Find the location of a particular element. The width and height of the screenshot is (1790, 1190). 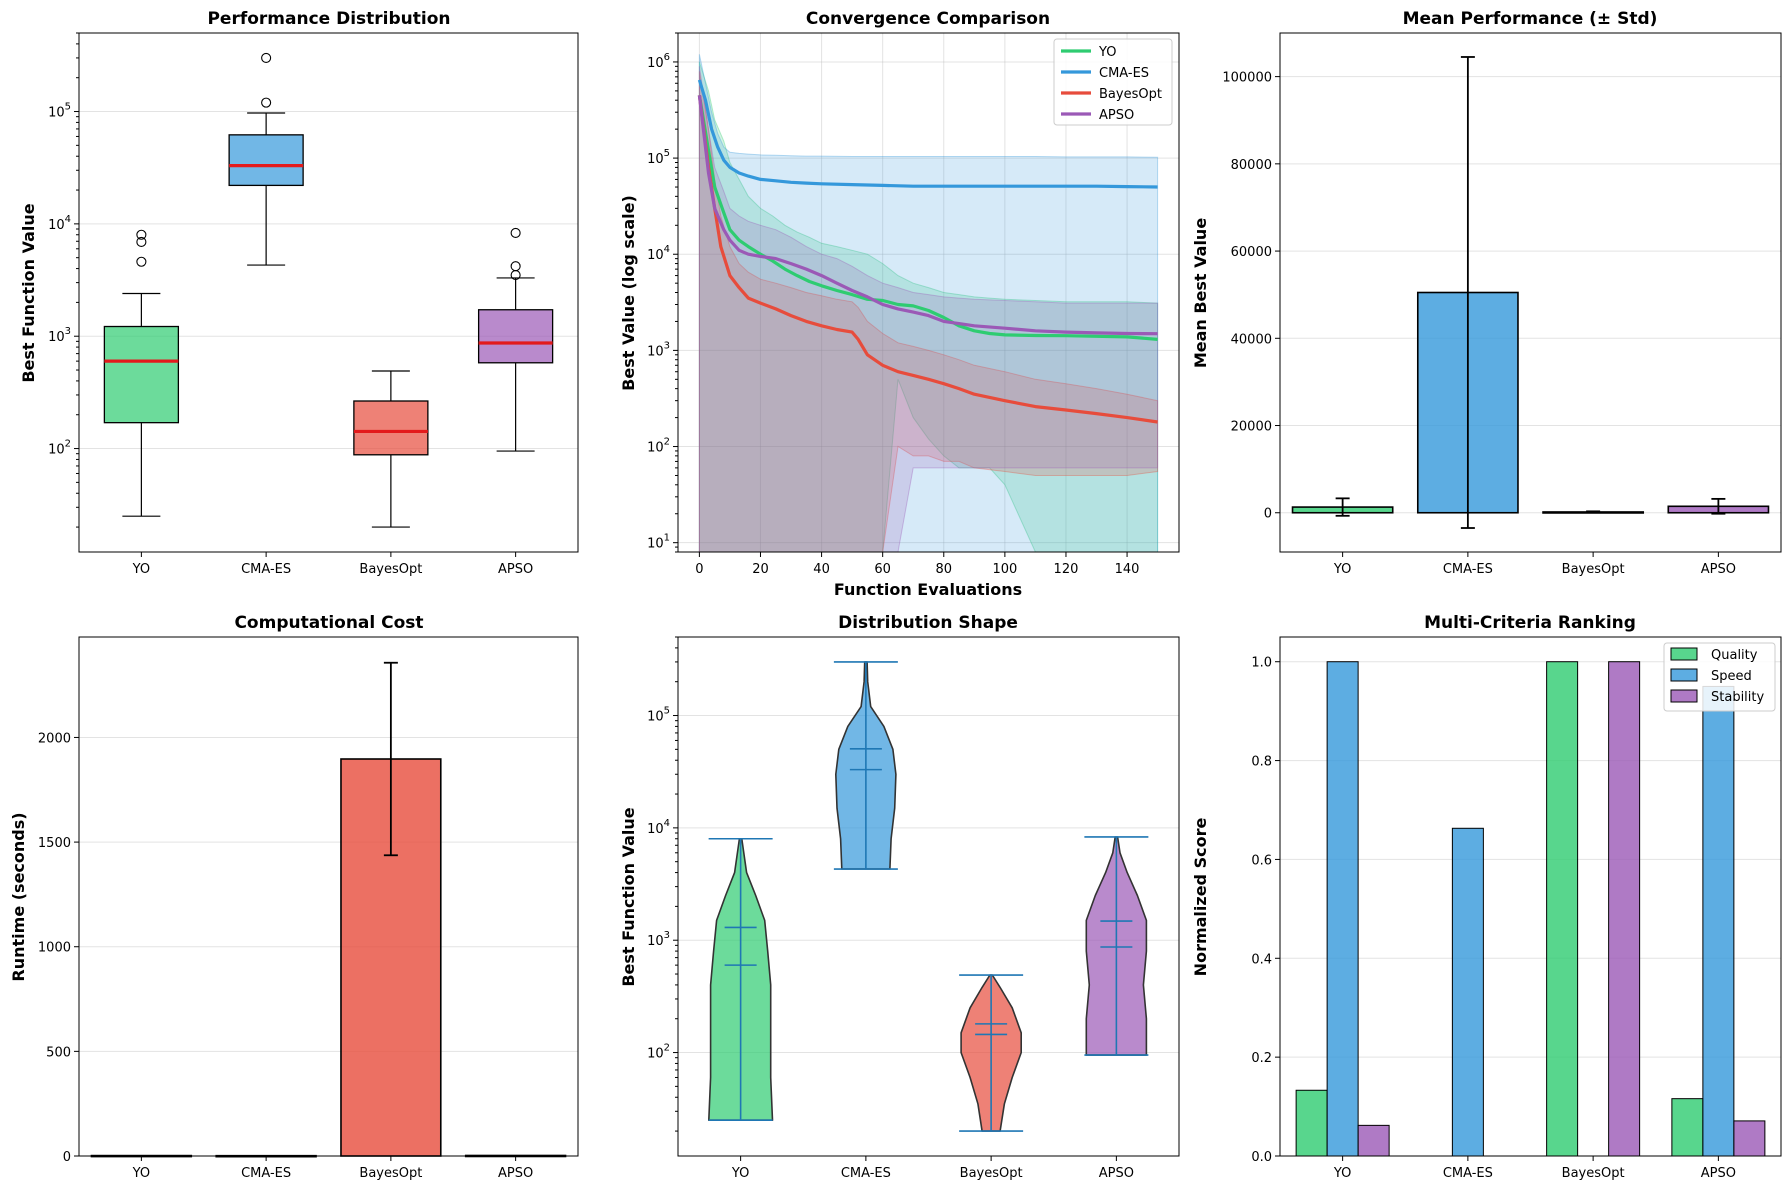

runtime-title: Computational Cost is located at coordinates (328, 623).